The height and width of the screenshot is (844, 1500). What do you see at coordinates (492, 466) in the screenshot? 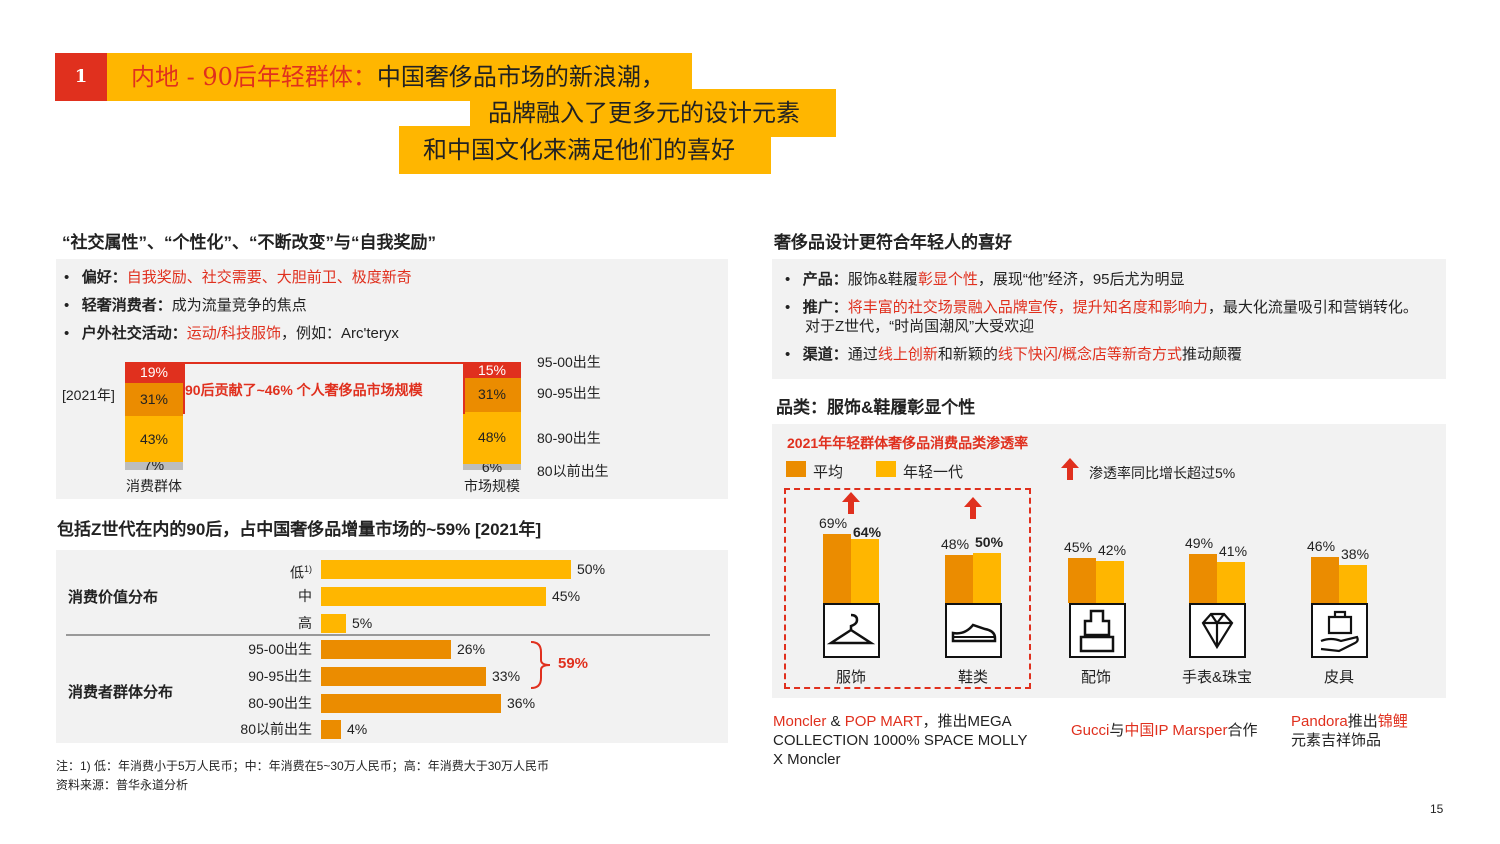
I see `stack-segment: 6%` at bounding box center [492, 466].